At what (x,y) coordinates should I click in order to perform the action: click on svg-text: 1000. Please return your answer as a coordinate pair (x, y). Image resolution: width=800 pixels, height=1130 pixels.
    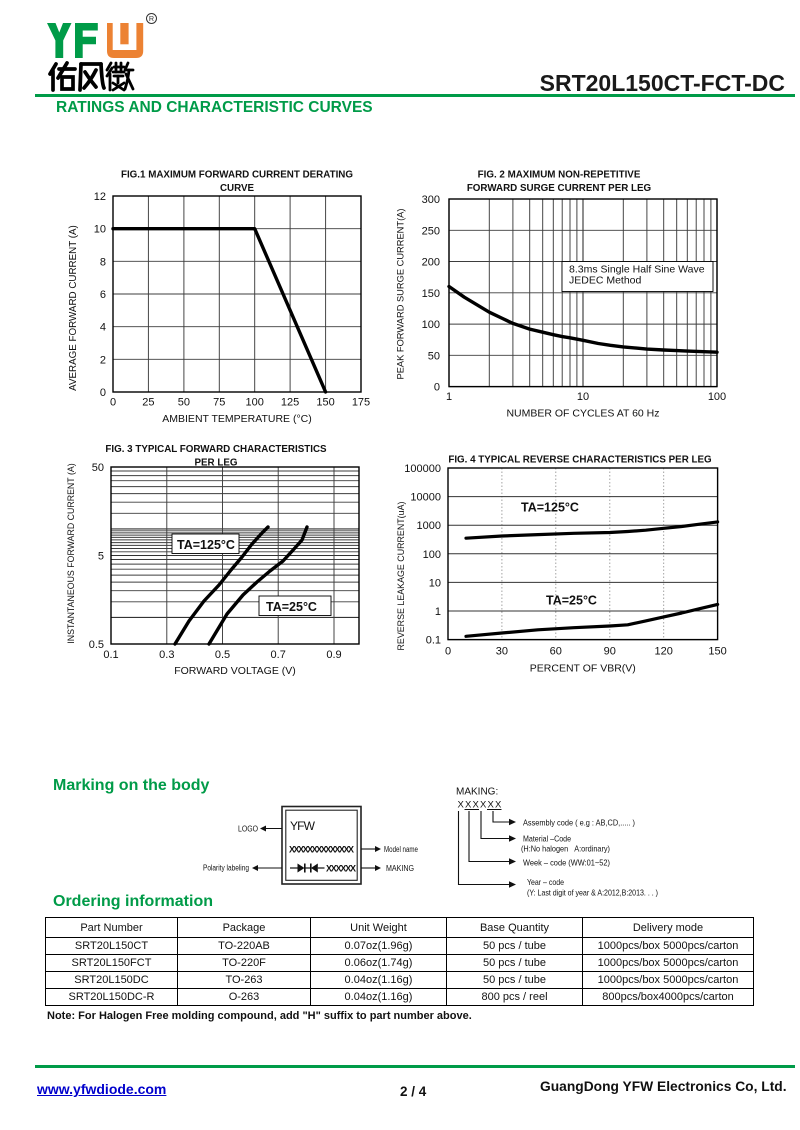
    Looking at the image, I should click on (429, 526).